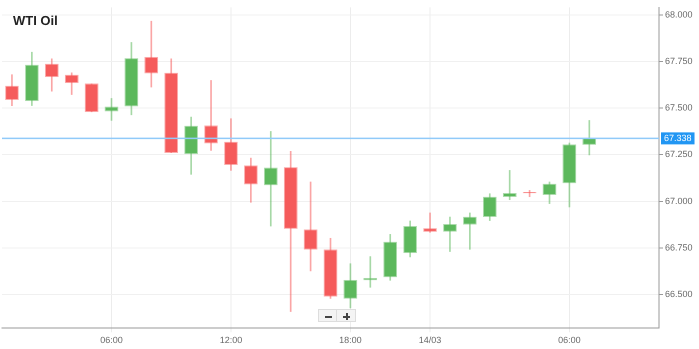 The image size is (699, 349). Describe the element at coordinates (430, 340) in the screenshot. I see `x-tick-label: 14/03` at that location.